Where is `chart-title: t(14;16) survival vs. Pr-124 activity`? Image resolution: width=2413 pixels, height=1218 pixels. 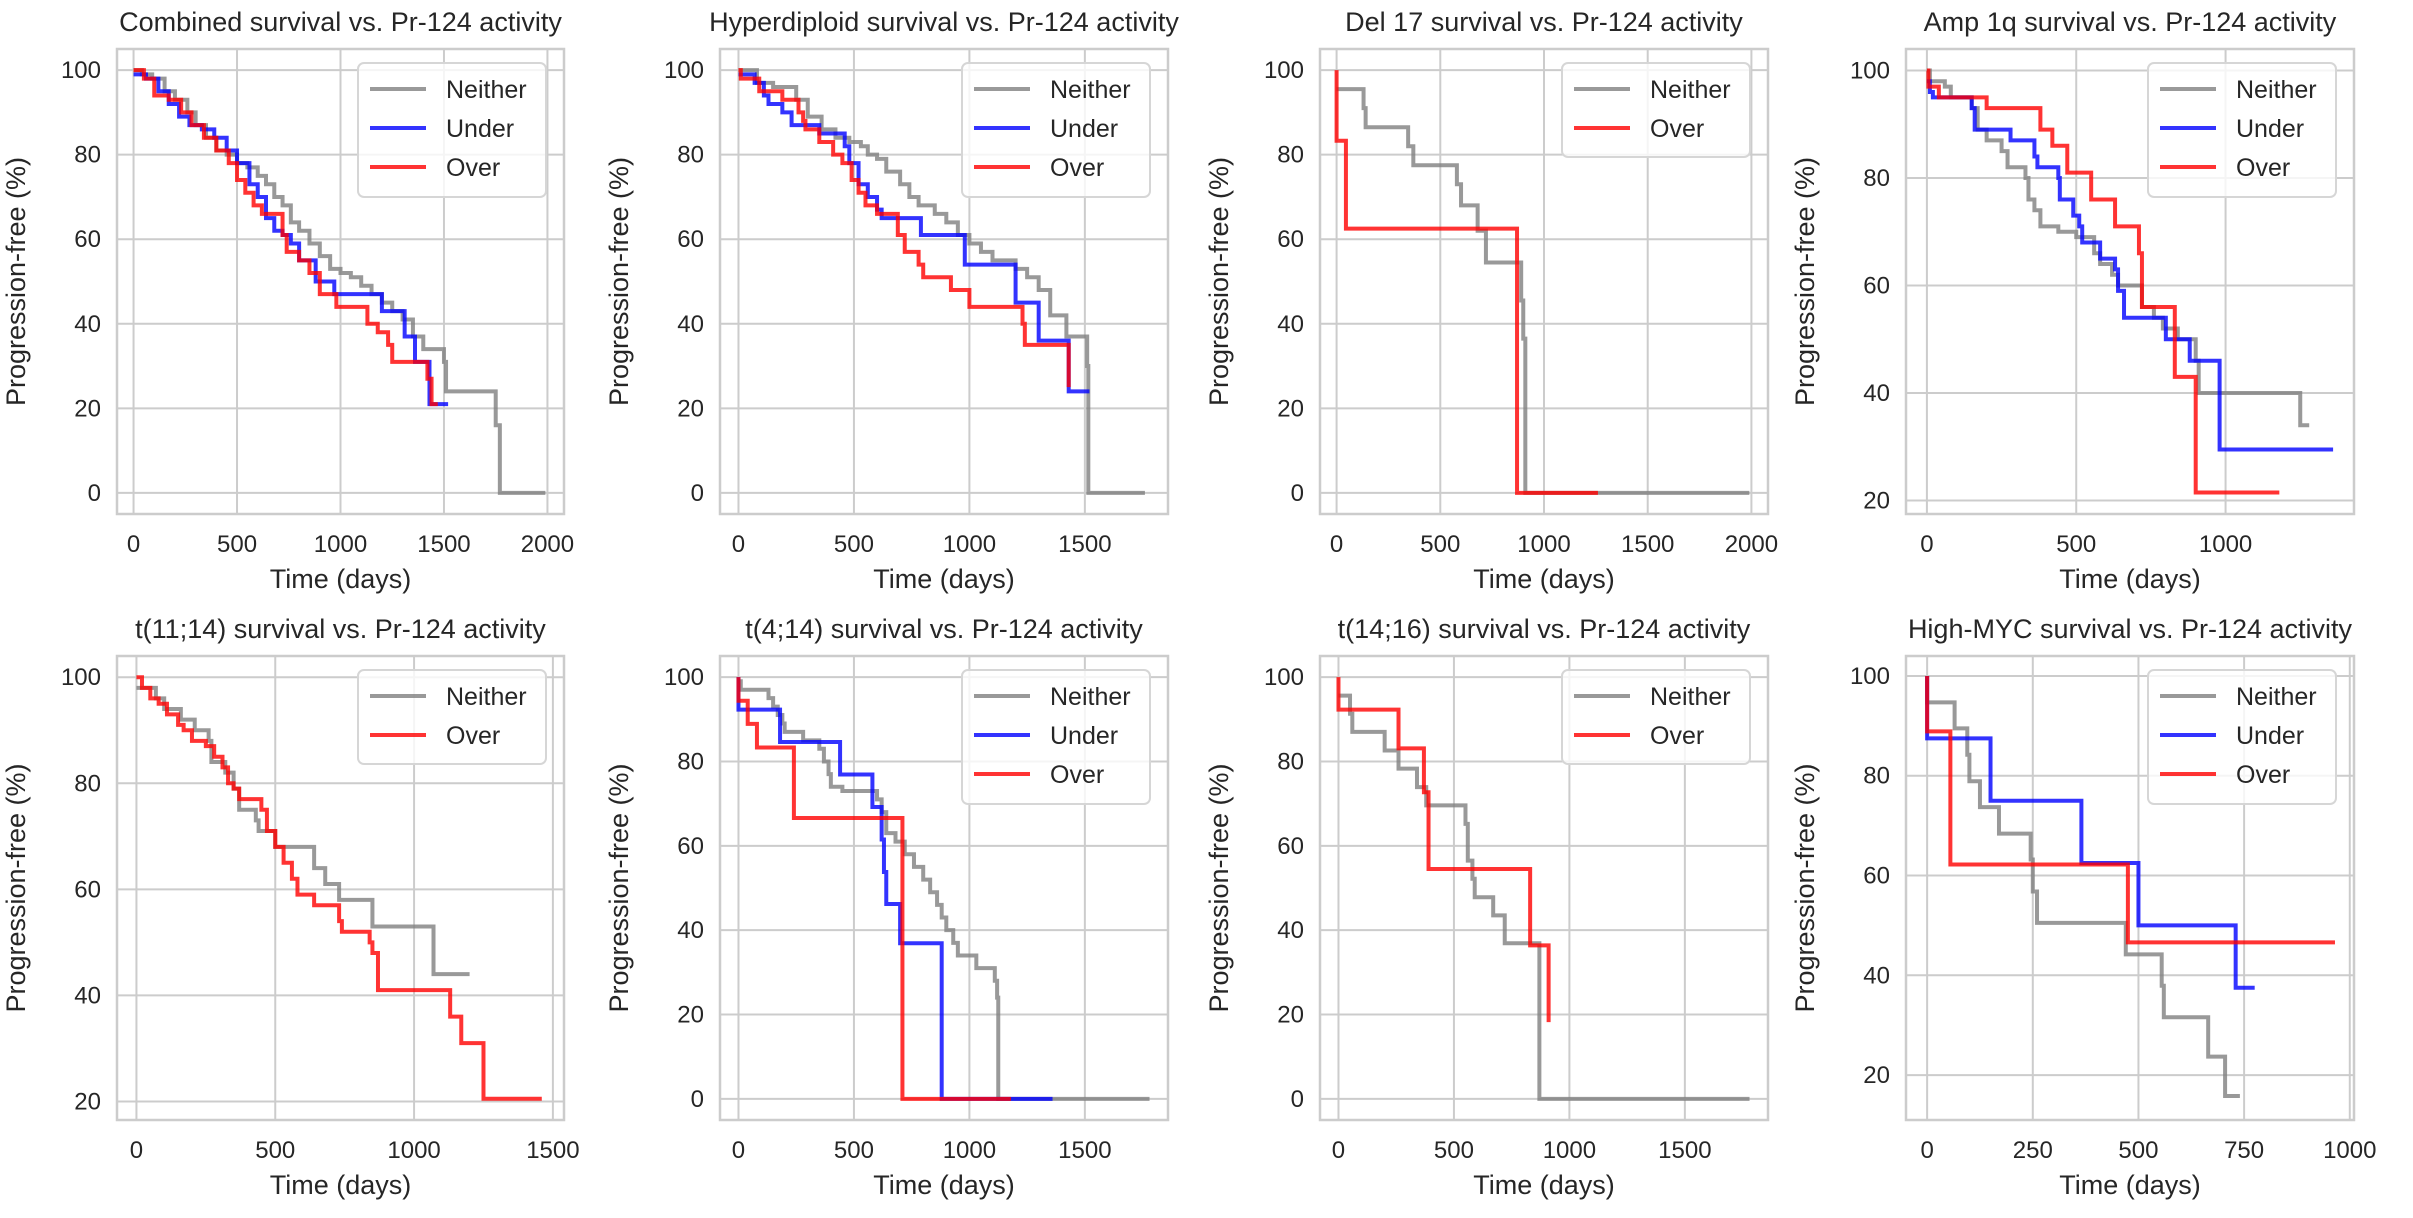 chart-title: t(14;16) survival vs. Pr-124 activity is located at coordinates (1544, 629).